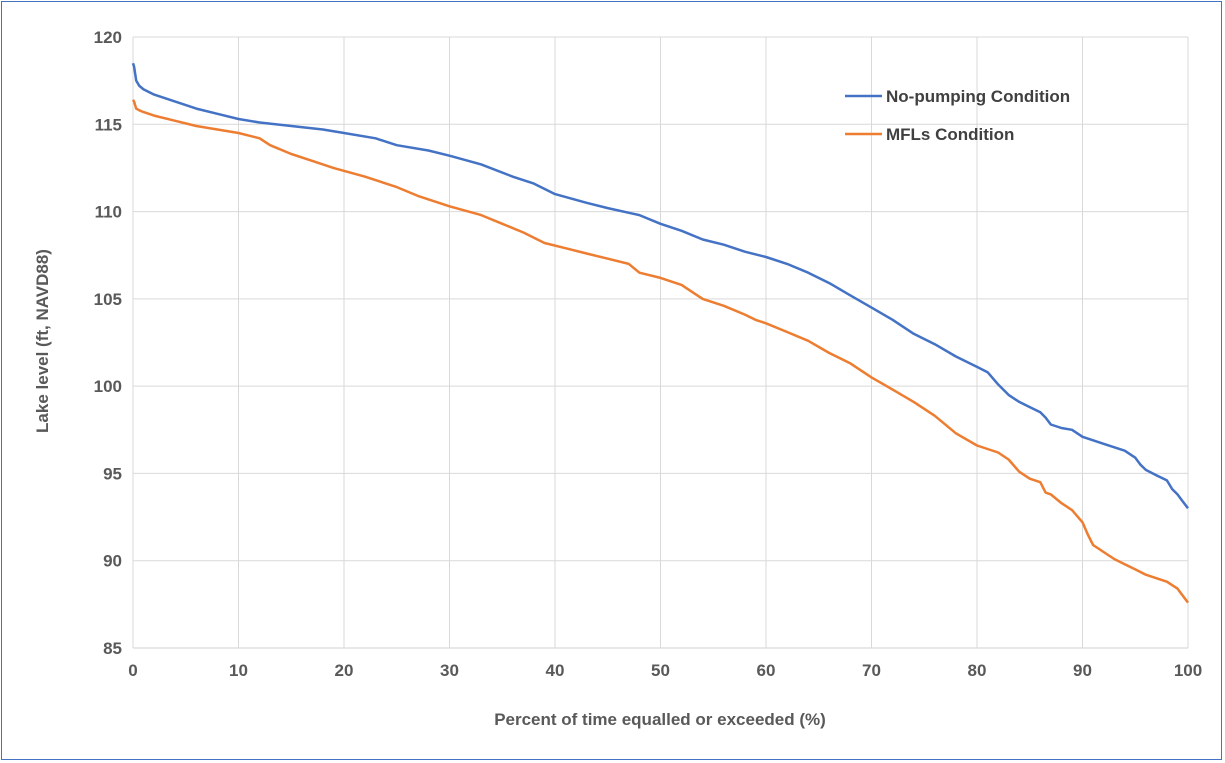 Image resolution: width=1225 pixels, height=763 pixels. What do you see at coordinates (871, 670) in the screenshot?
I see `x-tick-label: 70` at bounding box center [871, 670].